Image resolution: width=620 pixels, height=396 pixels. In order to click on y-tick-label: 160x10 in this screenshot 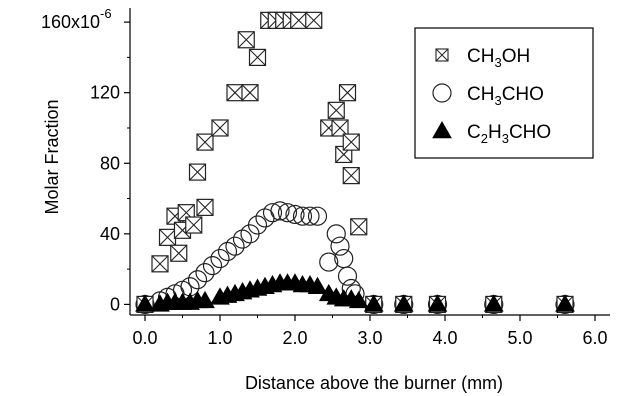, I will do `click(70, 22)`.